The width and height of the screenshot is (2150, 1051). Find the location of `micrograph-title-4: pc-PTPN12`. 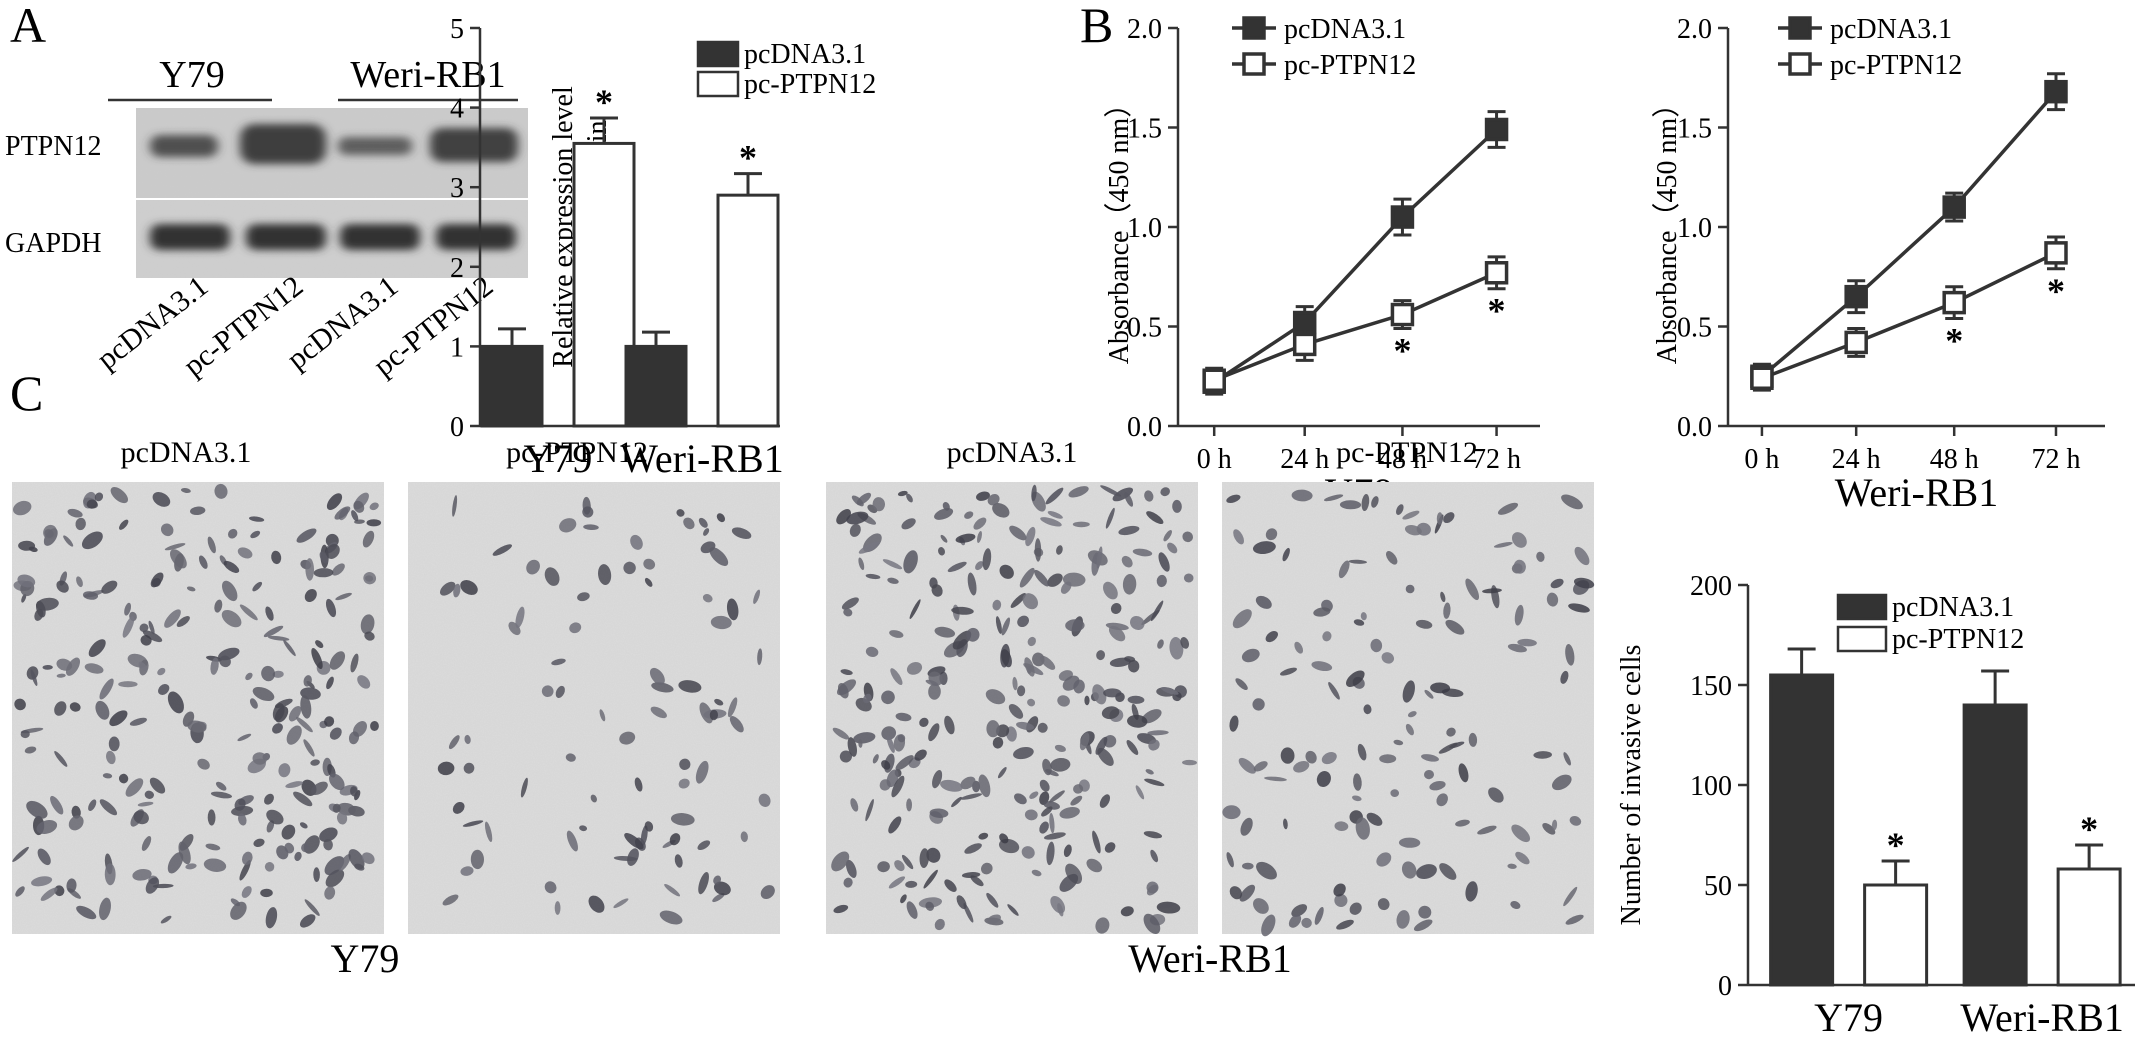

micrograph-title-4: pc-PTPN12 is located at coordinates (1407, 452).